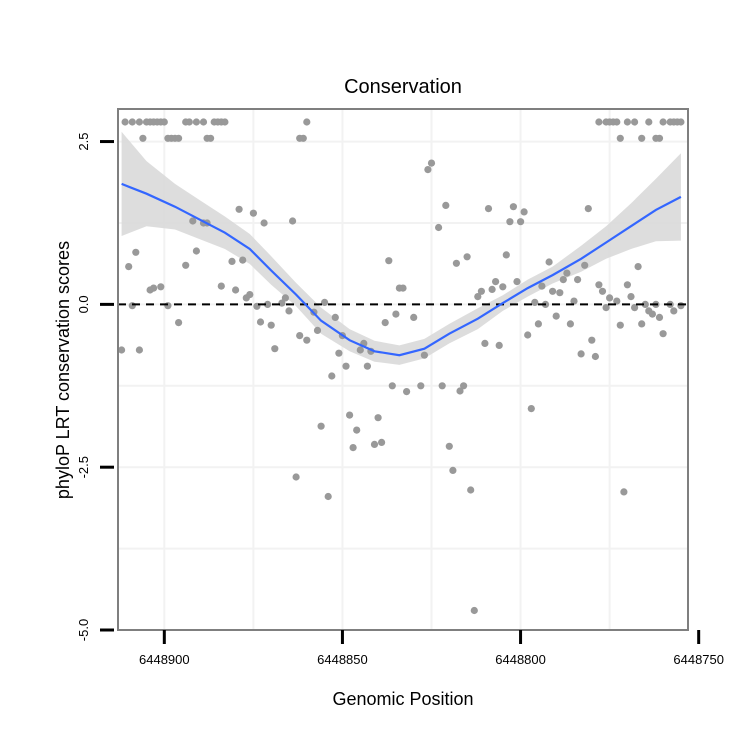 Image resolution: width=750 pixels, height=750 pixels. Describe the element at coordinates (342, 659) in the screenshot. I see `x-tick-label: 6448850` at that location.